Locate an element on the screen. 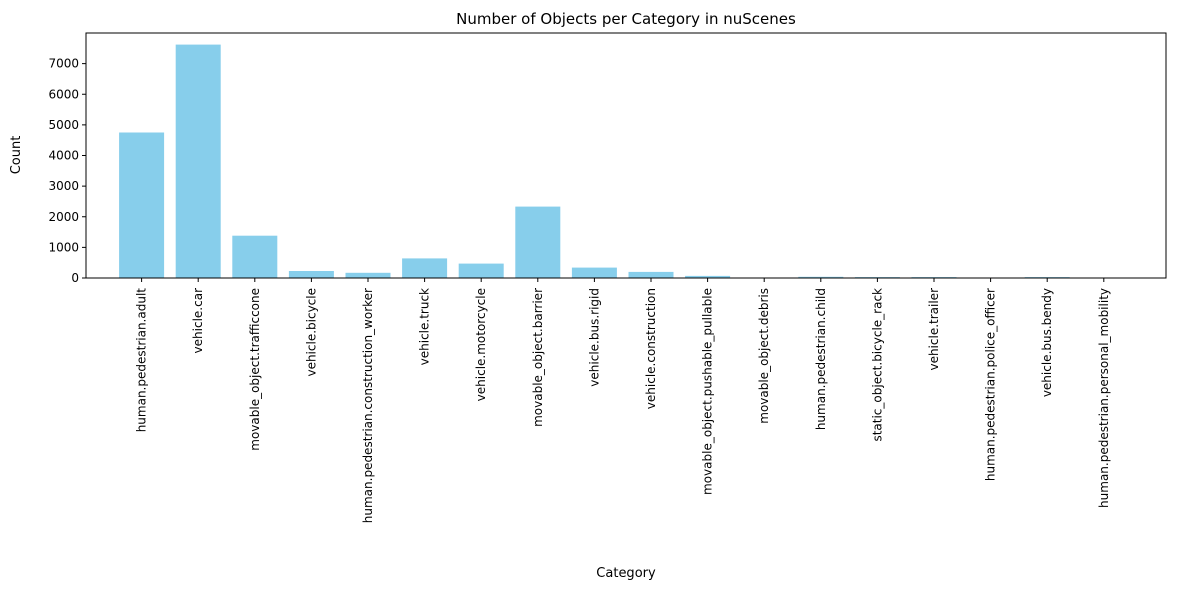  x-tick-label: vehicle.motorcycle is located at coordinates (481, 344).